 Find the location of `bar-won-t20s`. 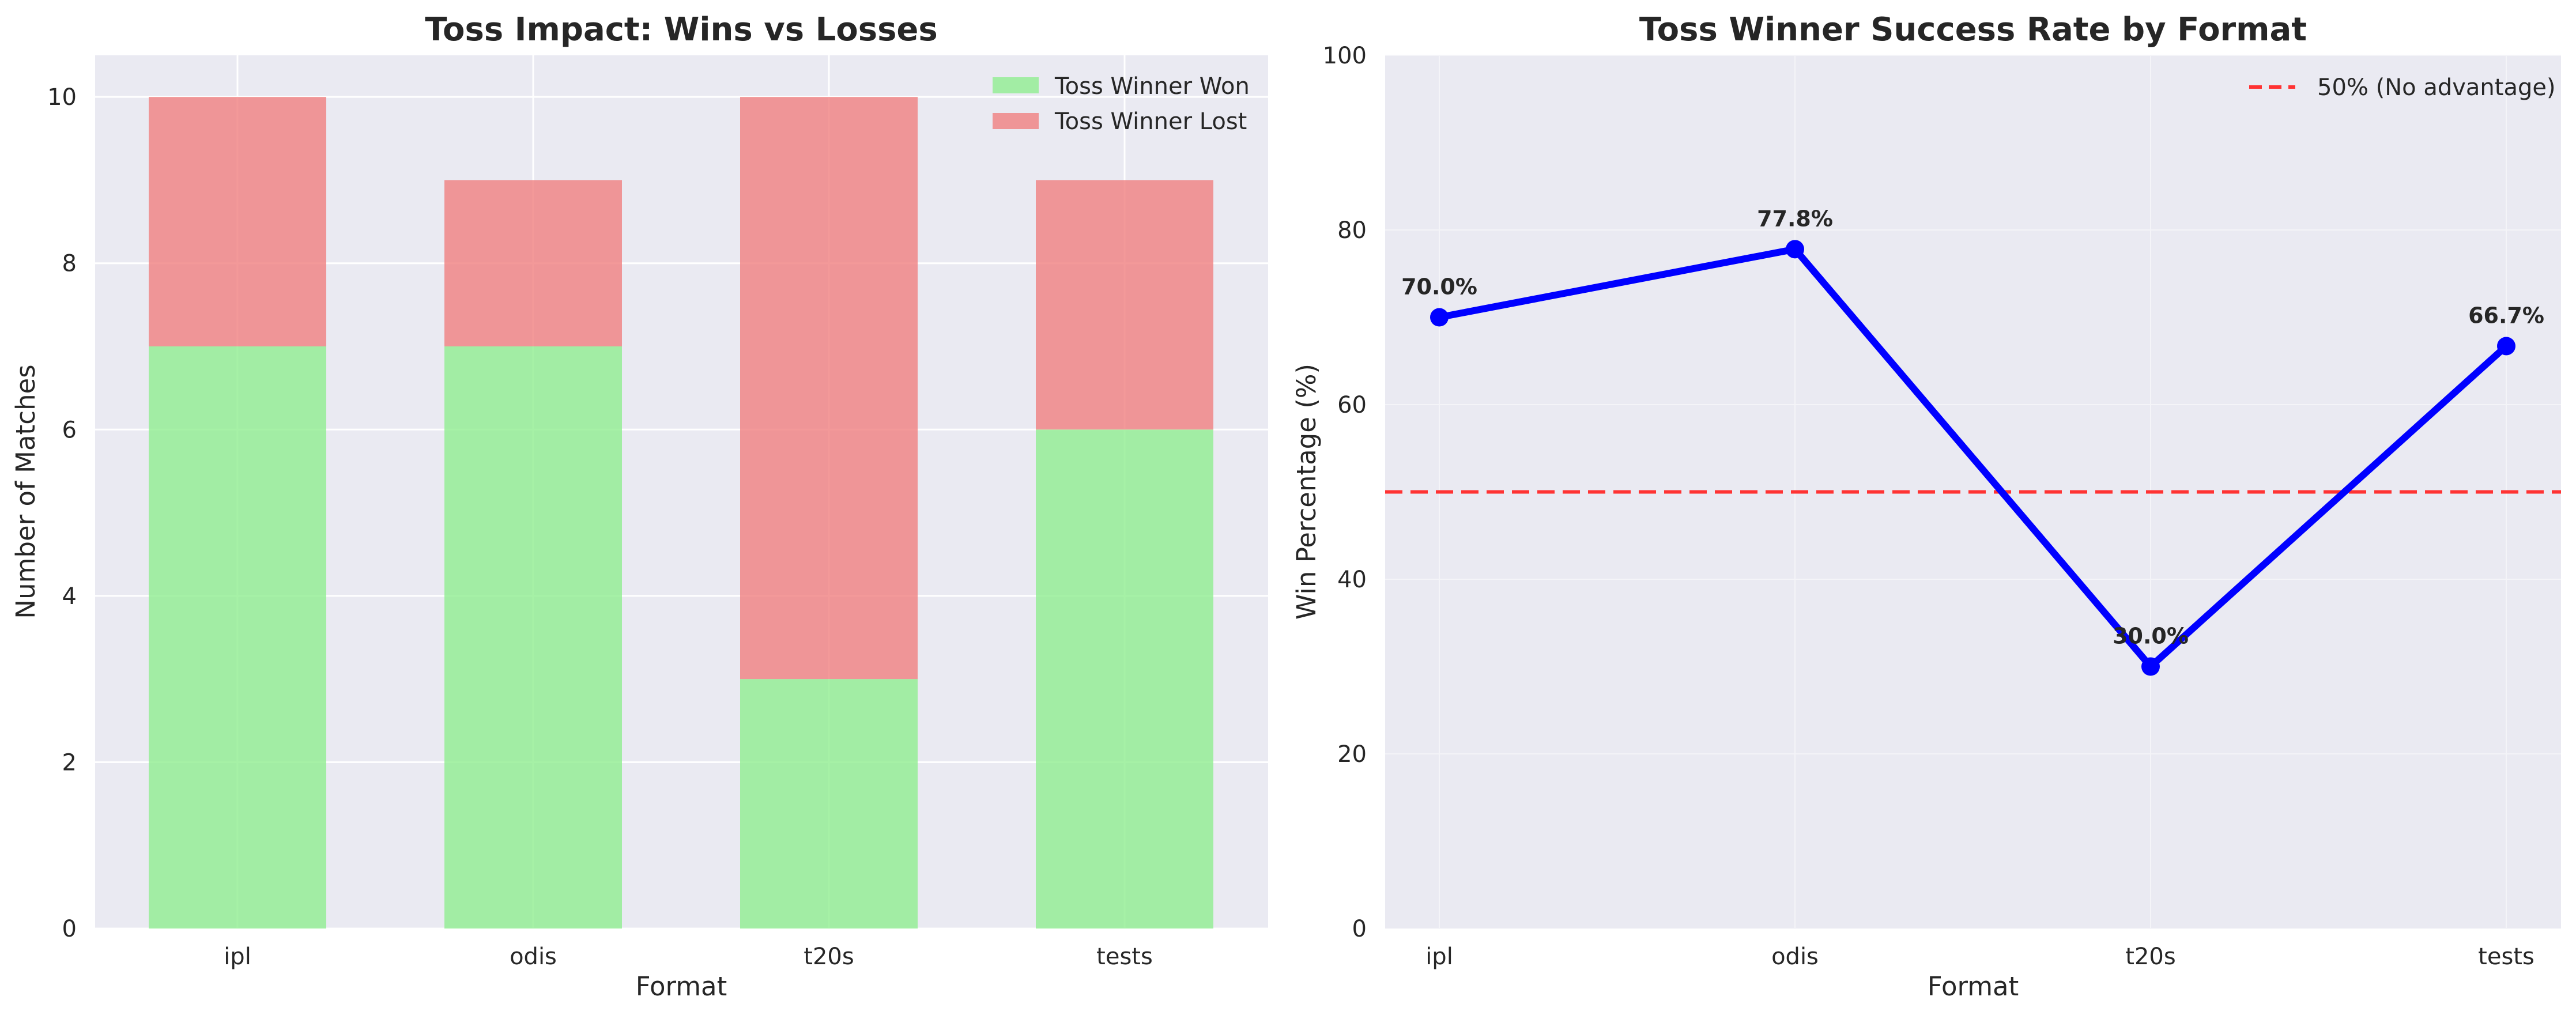

bar-won-t20s is located at coordinates (829, 804).